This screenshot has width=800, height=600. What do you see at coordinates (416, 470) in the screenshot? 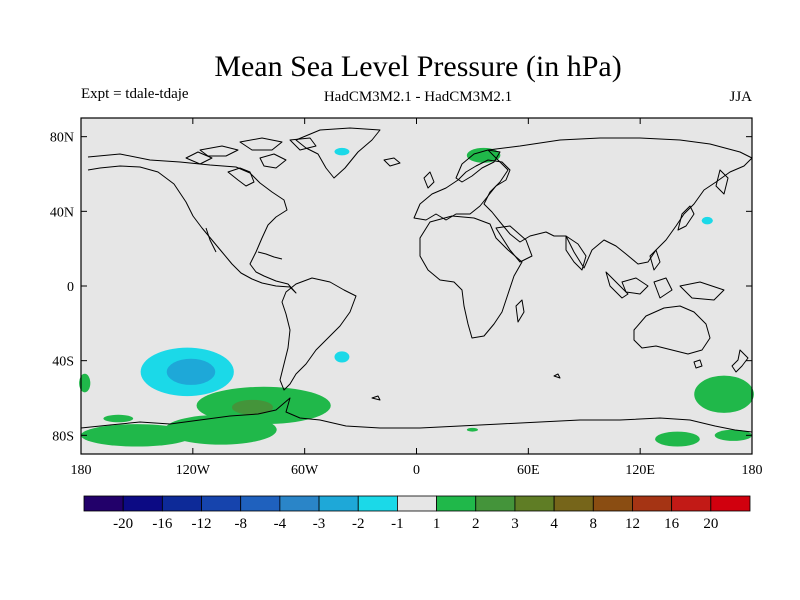
I see `x-tick-label: 0` at bounding box center [416, 470].